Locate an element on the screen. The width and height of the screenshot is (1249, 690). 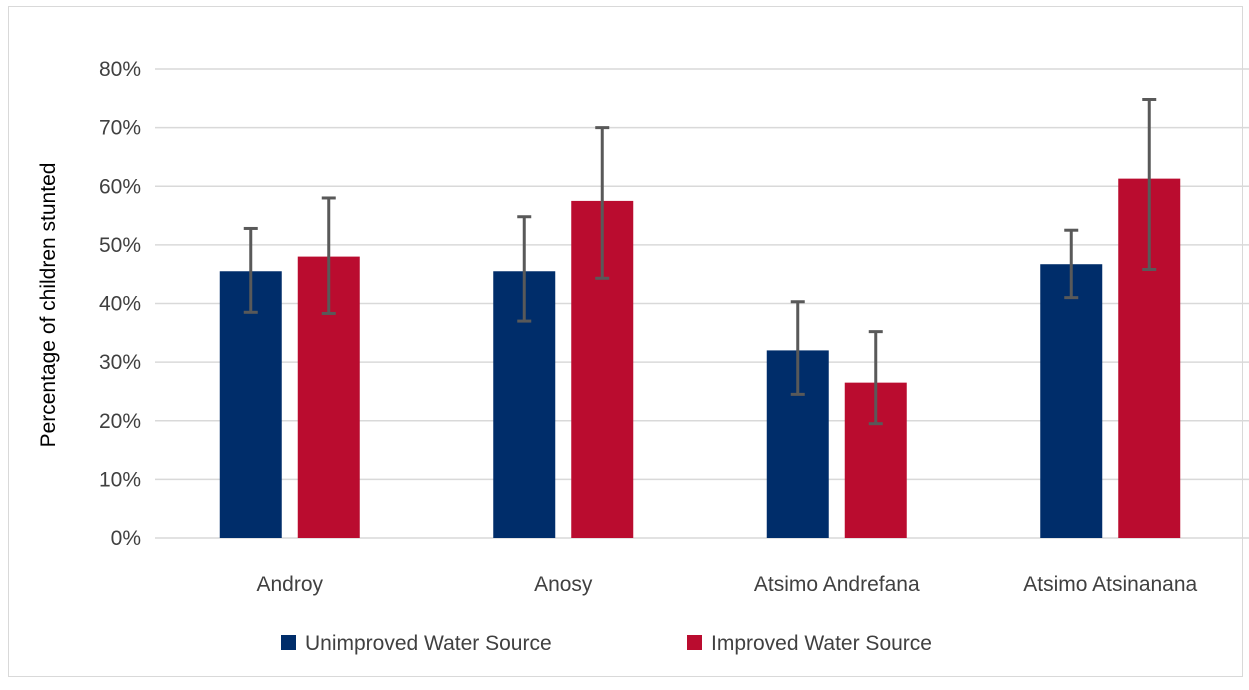
legend-label: Unimproved Water Source is located at coordinates (428, 643).